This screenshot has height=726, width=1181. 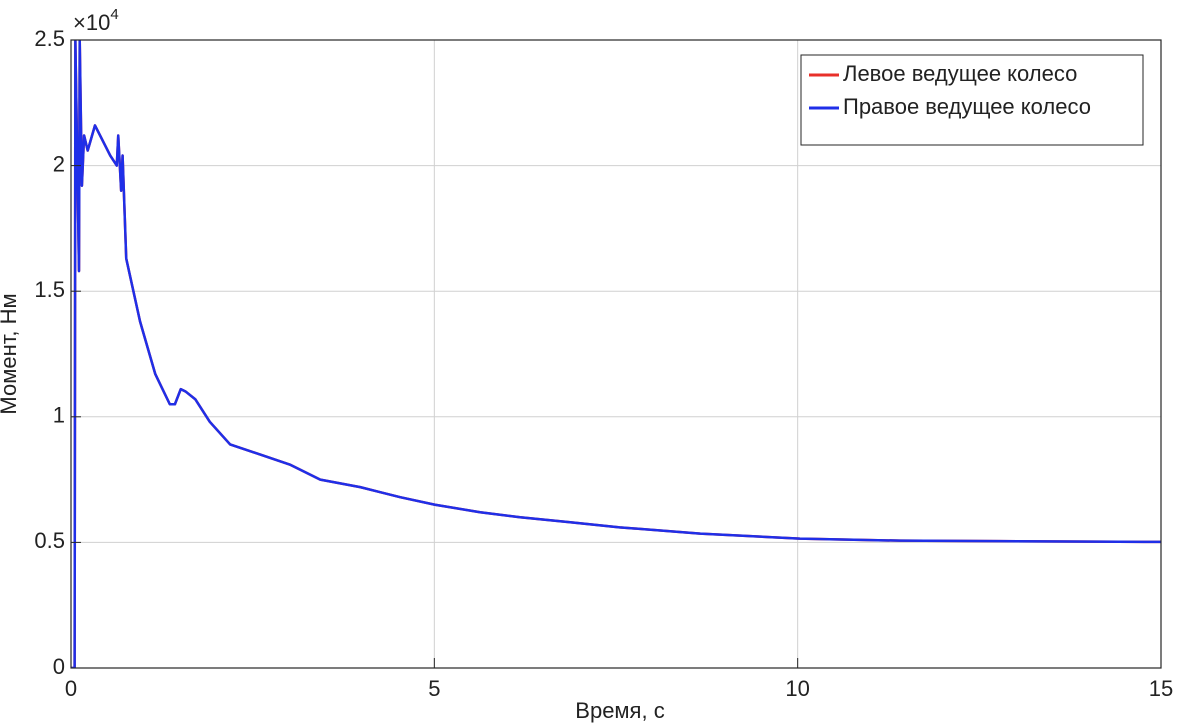 I want to click on y-tick-label: 2, so click(x=59, y=163).